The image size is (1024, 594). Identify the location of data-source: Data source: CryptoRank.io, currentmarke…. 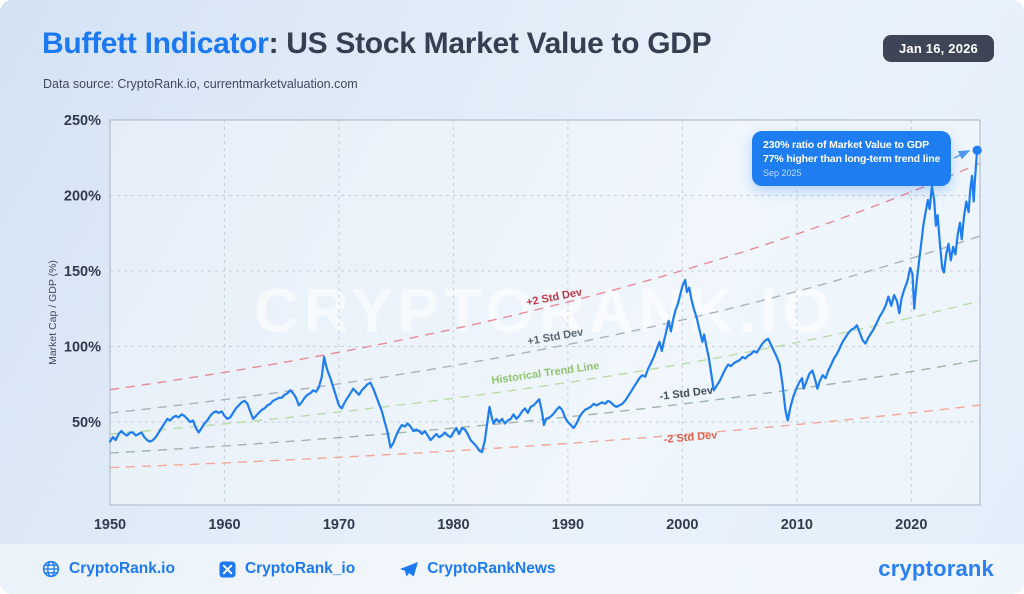
(200, 84).